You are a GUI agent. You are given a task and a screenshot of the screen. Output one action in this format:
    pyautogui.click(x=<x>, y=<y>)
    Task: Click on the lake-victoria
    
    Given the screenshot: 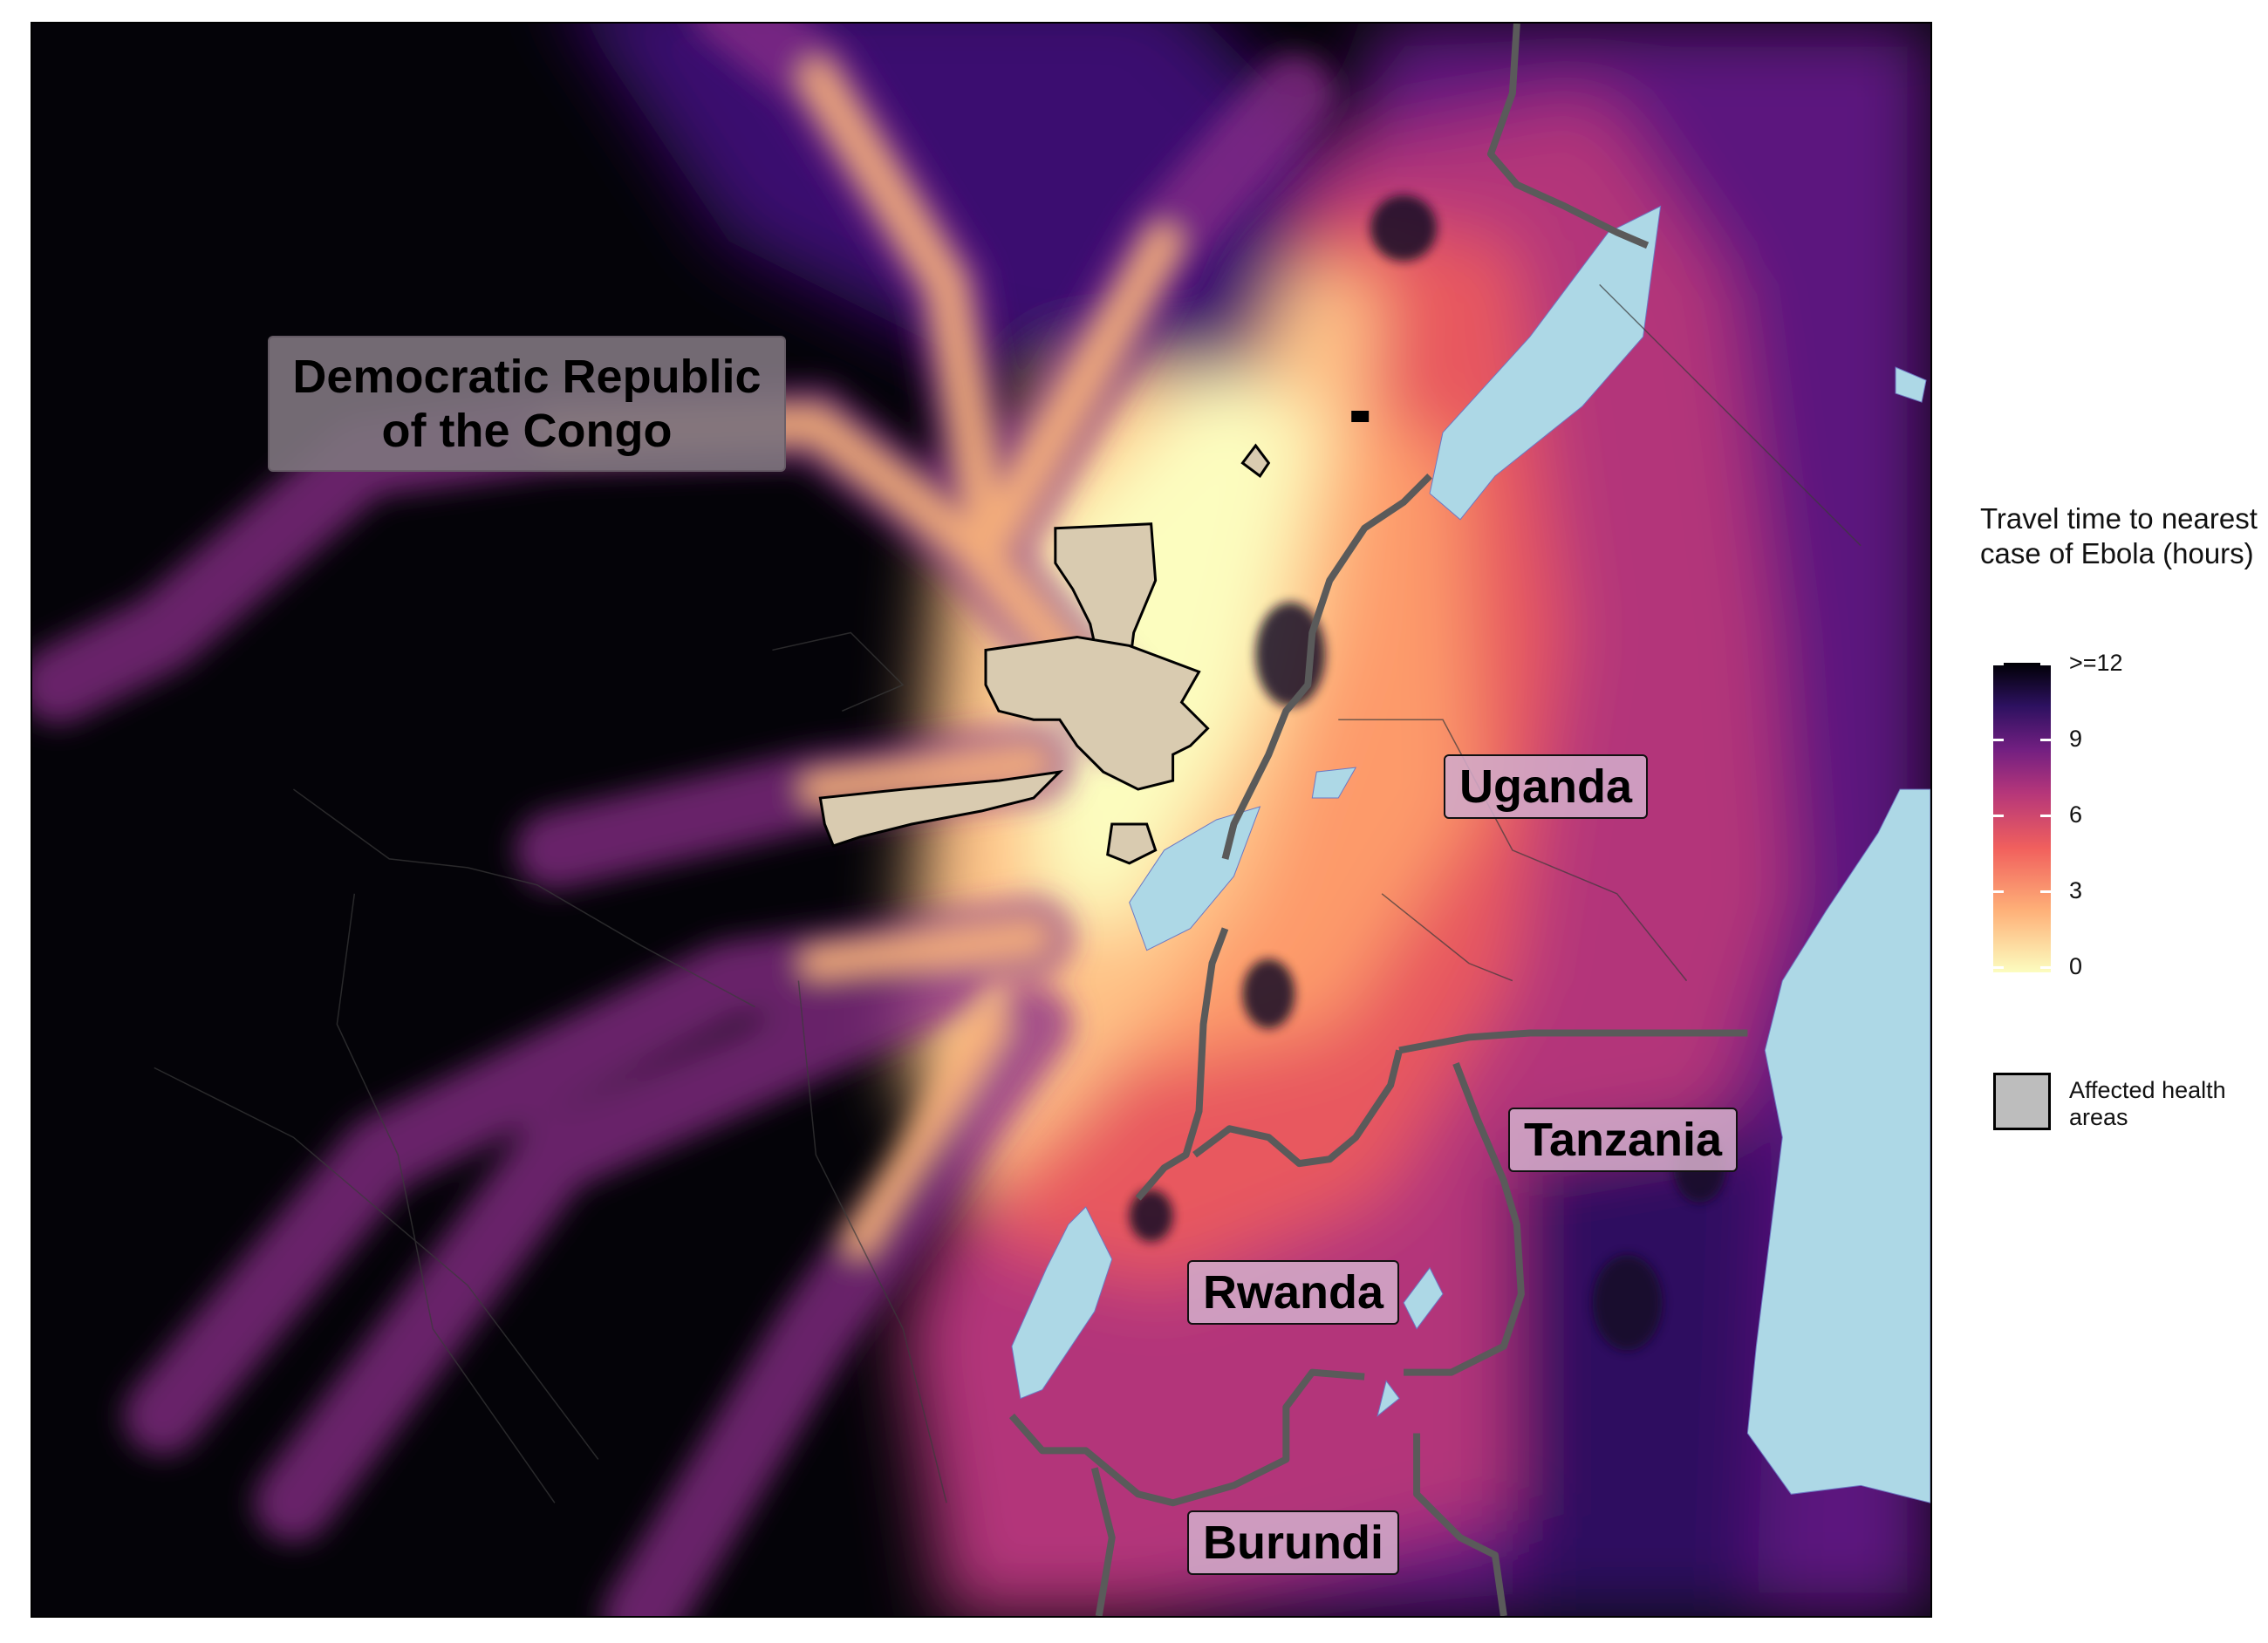 What is the action you would take?
    pyautogui.click(x=1838, y=1145)
    